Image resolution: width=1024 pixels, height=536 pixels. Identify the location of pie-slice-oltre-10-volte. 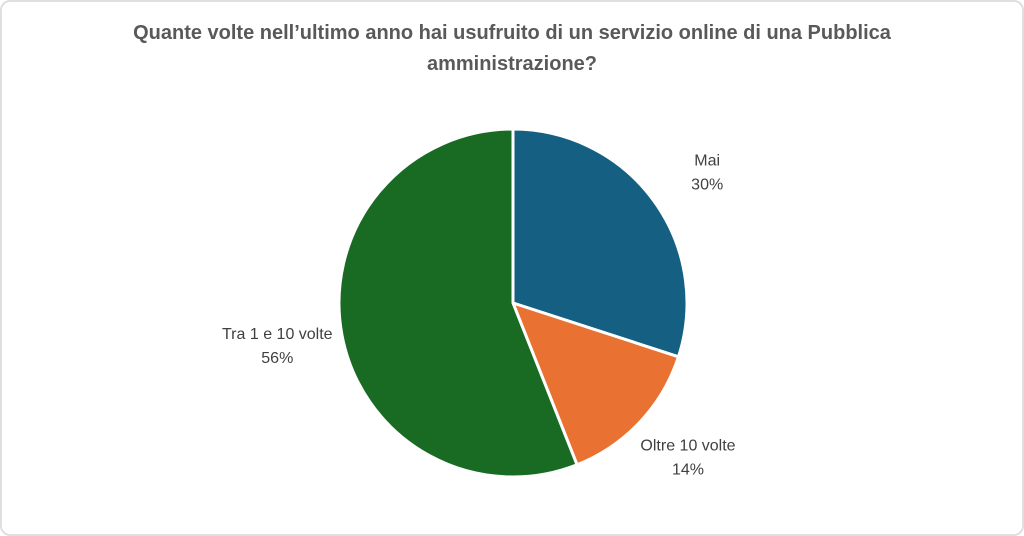
(595, 384).